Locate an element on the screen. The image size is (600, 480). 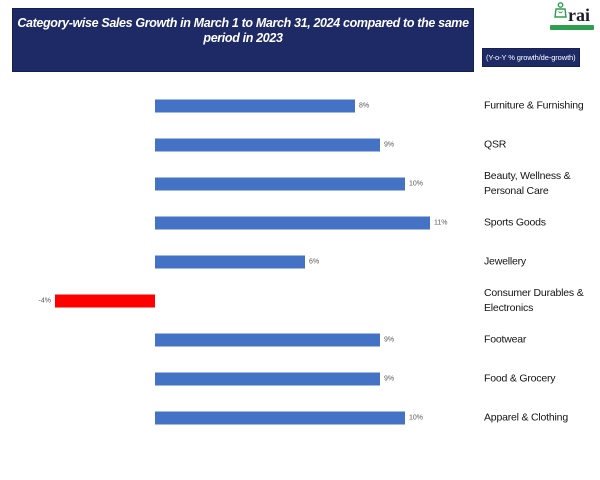
value-label-consumer-durables-electronics: -4% is located at coordinates (44, 300).